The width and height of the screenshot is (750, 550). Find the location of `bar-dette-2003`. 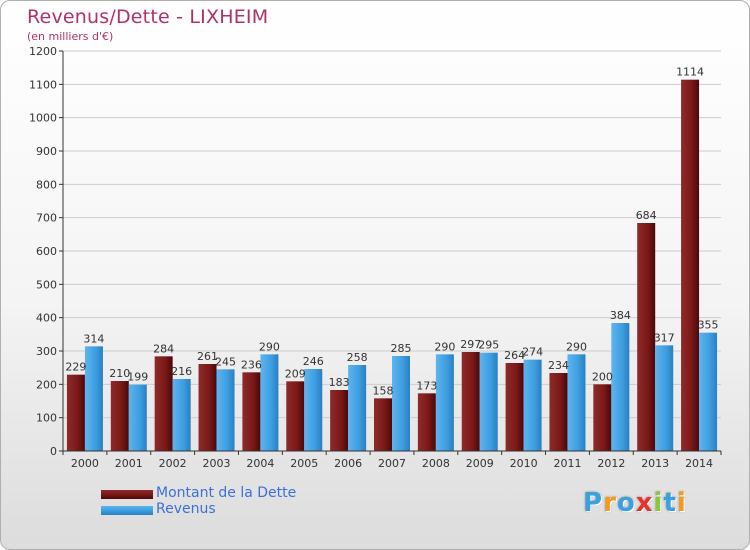

bar-dette-2003 is located at coordinates (207, 407).